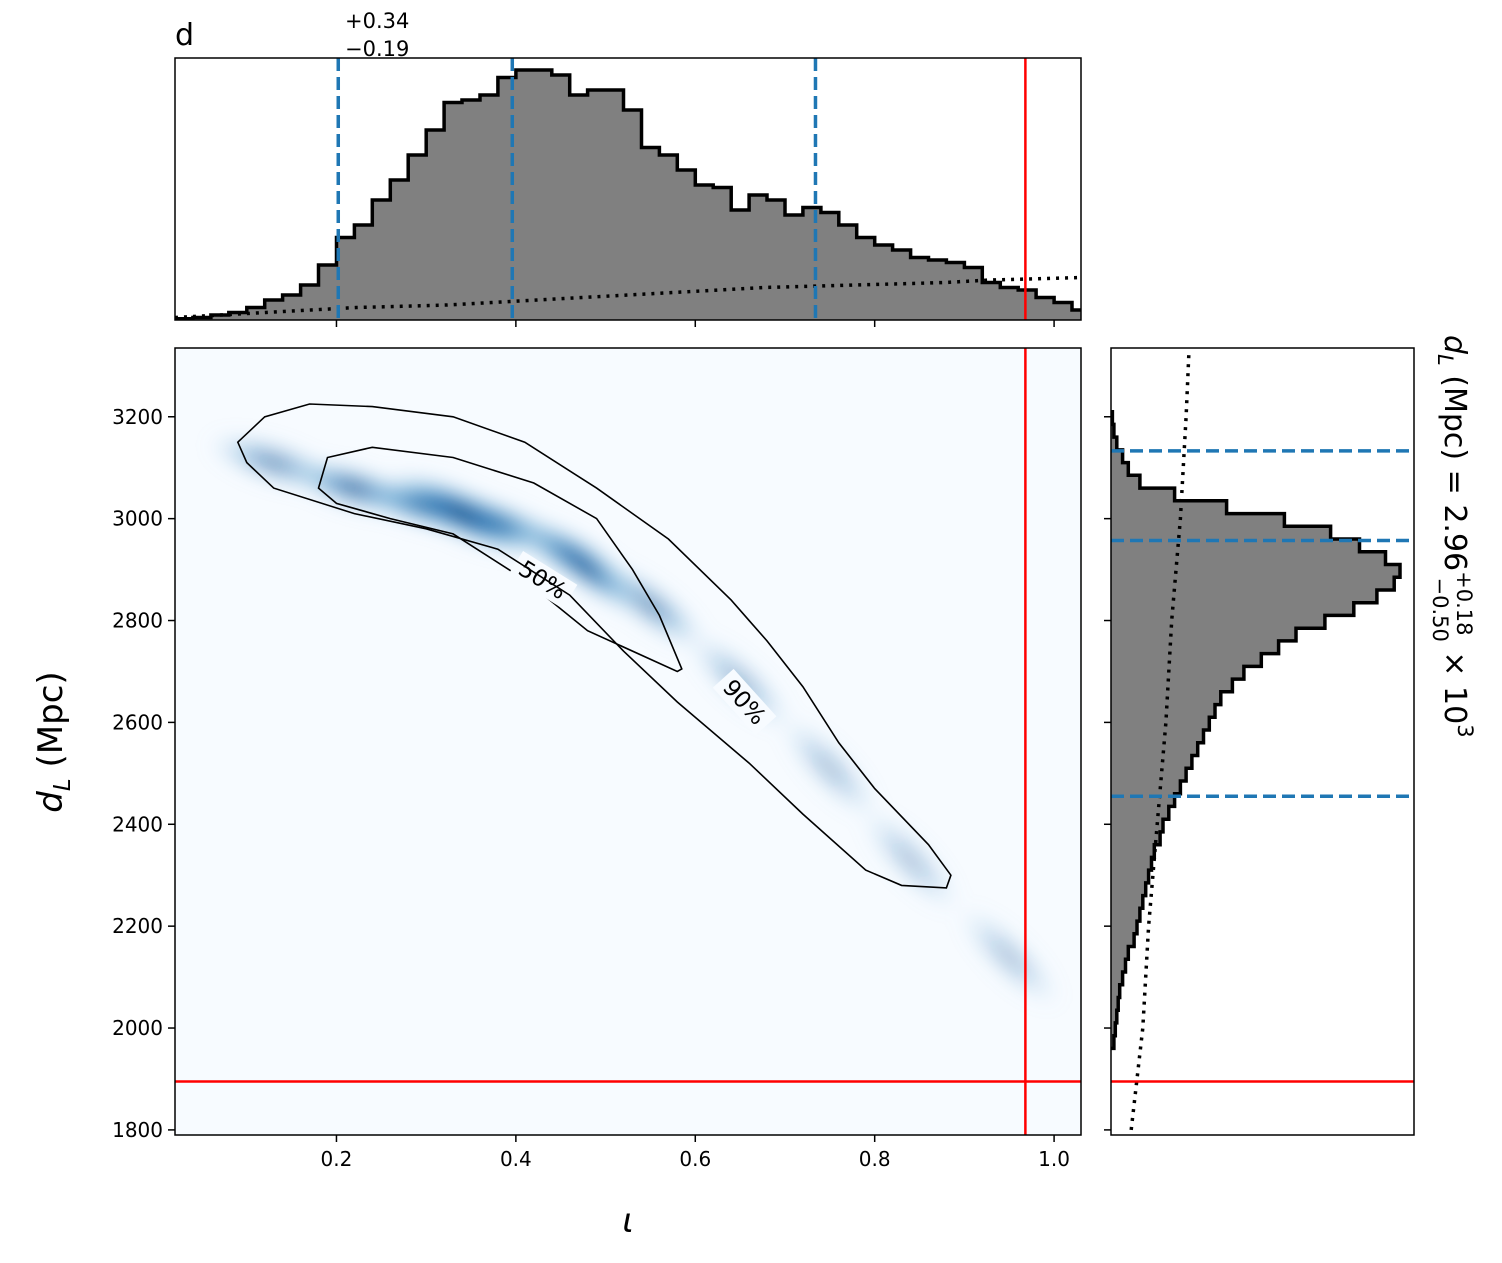 Image resolution: width=1502 pixels, height=1263 pixels. I want to click on right-panel-frame, so click(1262, 741).